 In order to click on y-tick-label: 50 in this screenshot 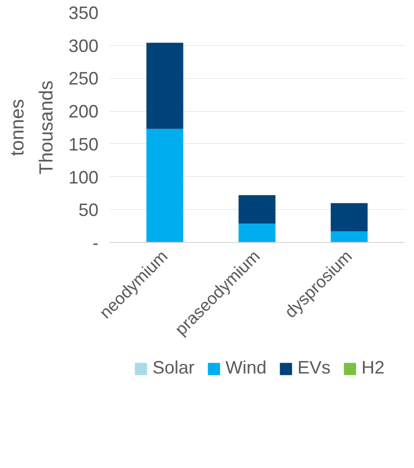, I will do `click(88, 210)`.